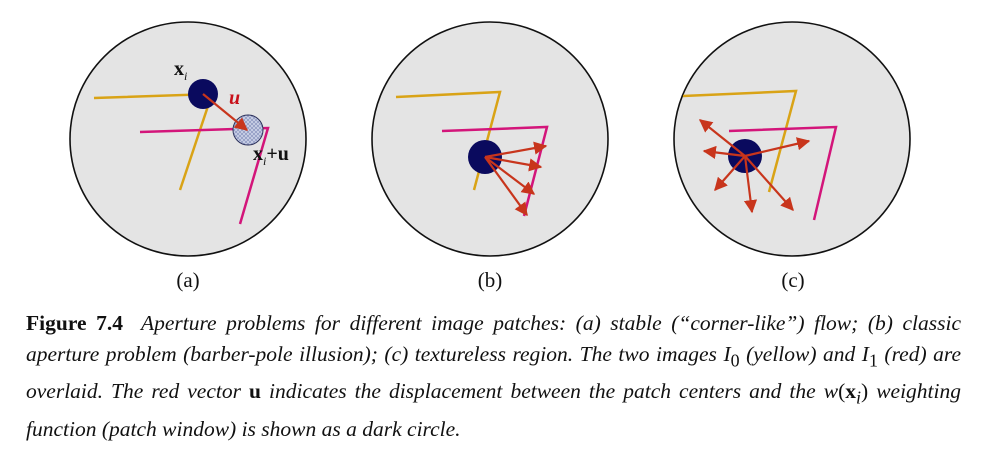  What do you see at coordinates (255, 391) in the screenshot?
I see `math-u: u` at bounding box center [255, 391].